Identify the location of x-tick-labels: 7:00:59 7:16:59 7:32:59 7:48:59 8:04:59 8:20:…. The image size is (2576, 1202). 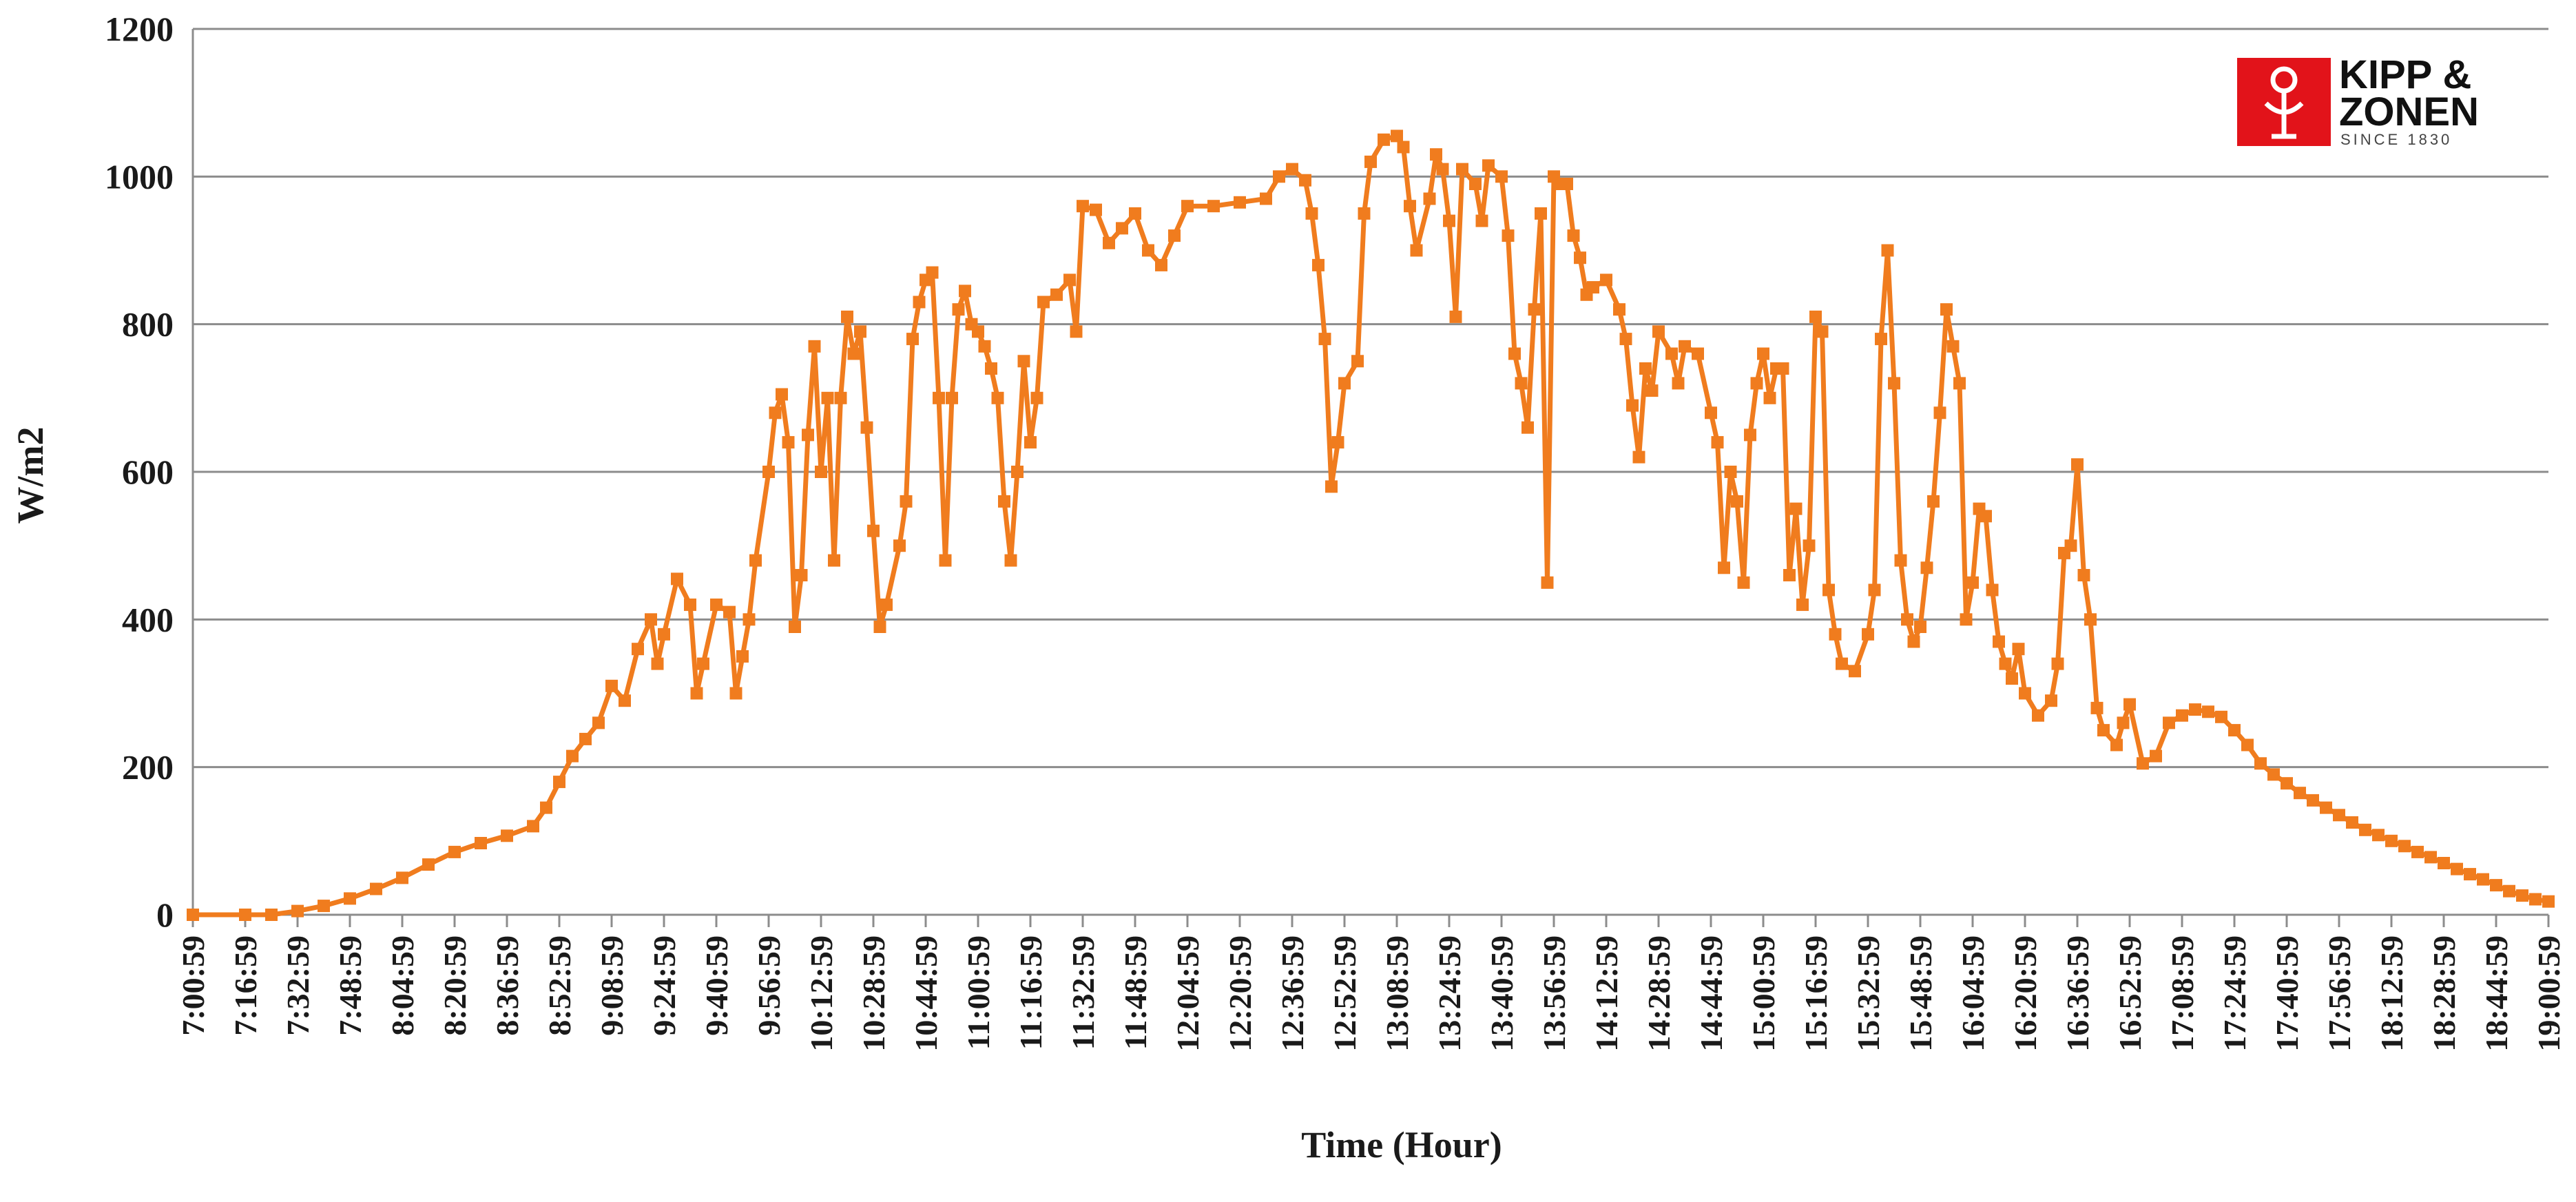
(1371, 984).